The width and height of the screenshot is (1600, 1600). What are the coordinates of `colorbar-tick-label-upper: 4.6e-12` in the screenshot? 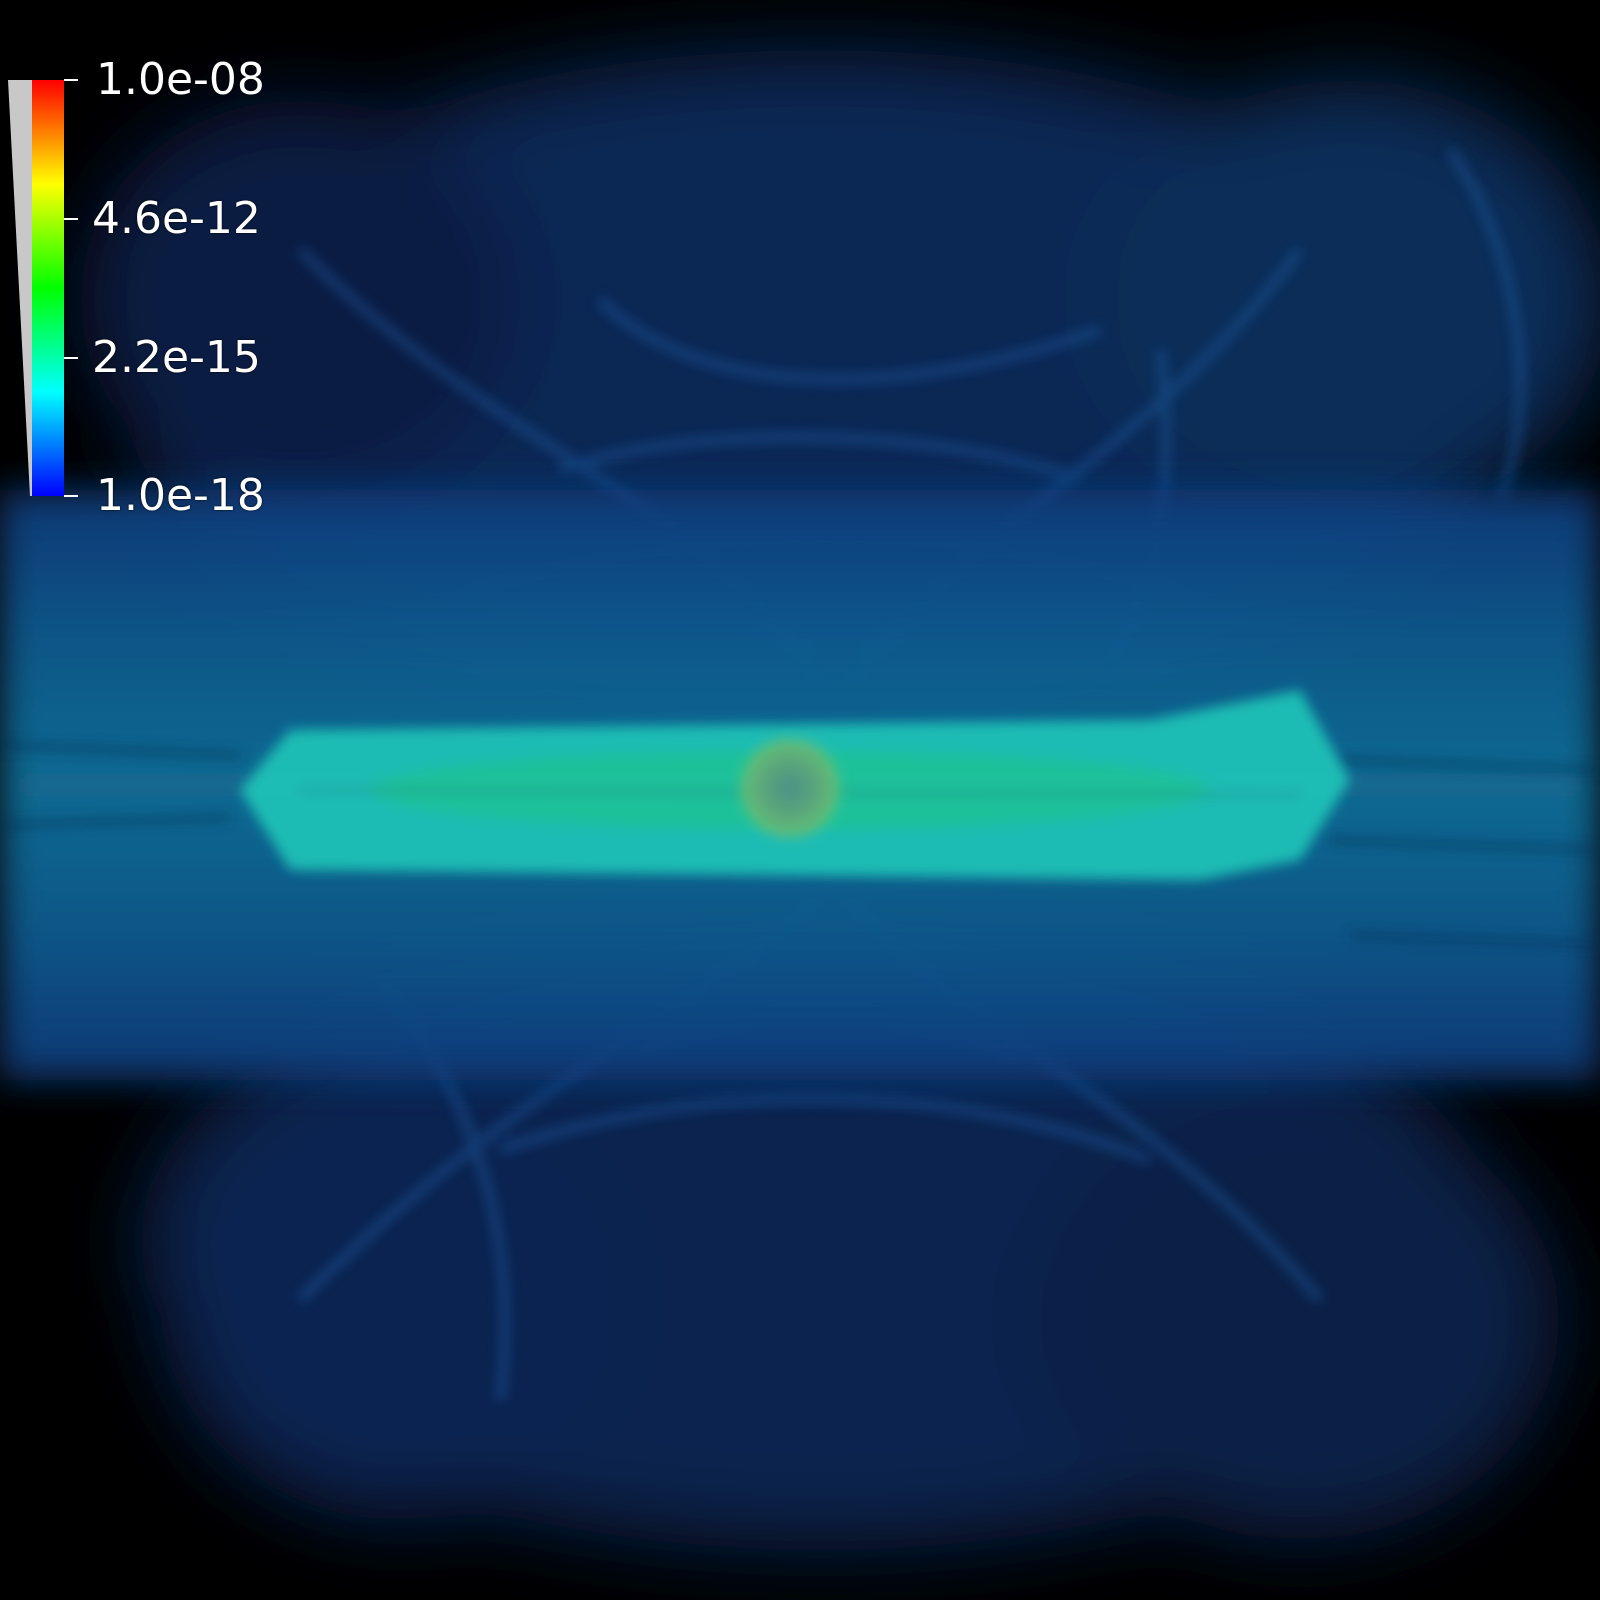 It's located at (176, 219).